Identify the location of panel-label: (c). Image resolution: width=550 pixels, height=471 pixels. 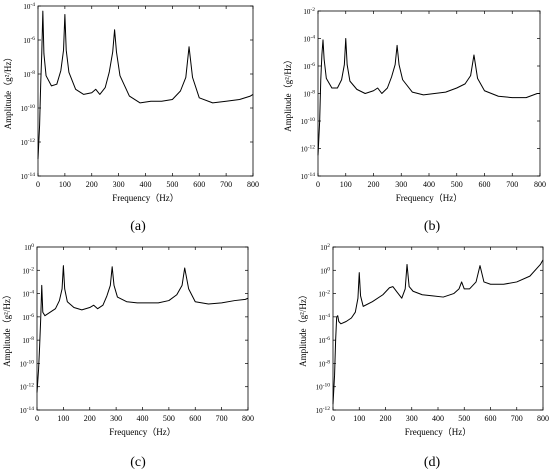
(138, 462).